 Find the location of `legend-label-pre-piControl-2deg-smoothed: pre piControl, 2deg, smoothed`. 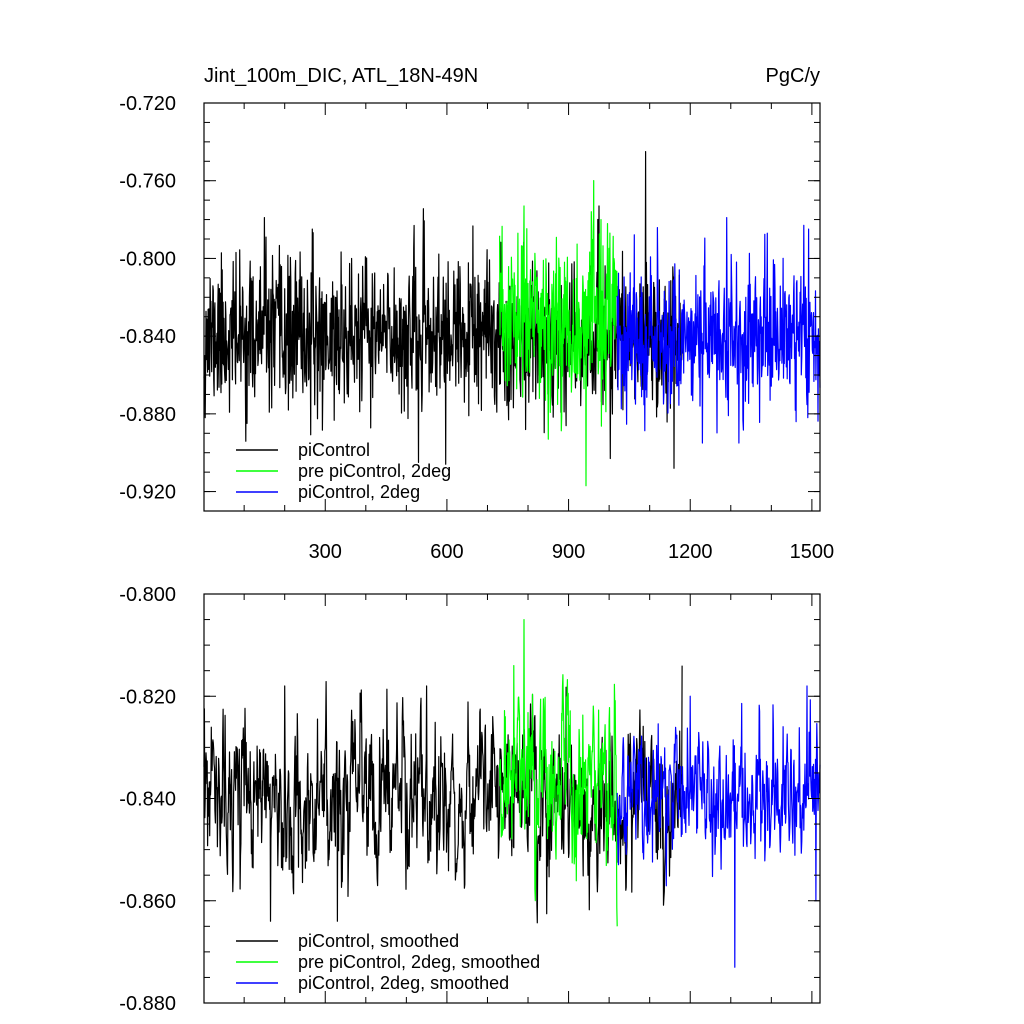

legend-label-pre-piControl-2deg-smoothed: pre piControl, 2deg, smoothed is located at coordinates (419, 962).